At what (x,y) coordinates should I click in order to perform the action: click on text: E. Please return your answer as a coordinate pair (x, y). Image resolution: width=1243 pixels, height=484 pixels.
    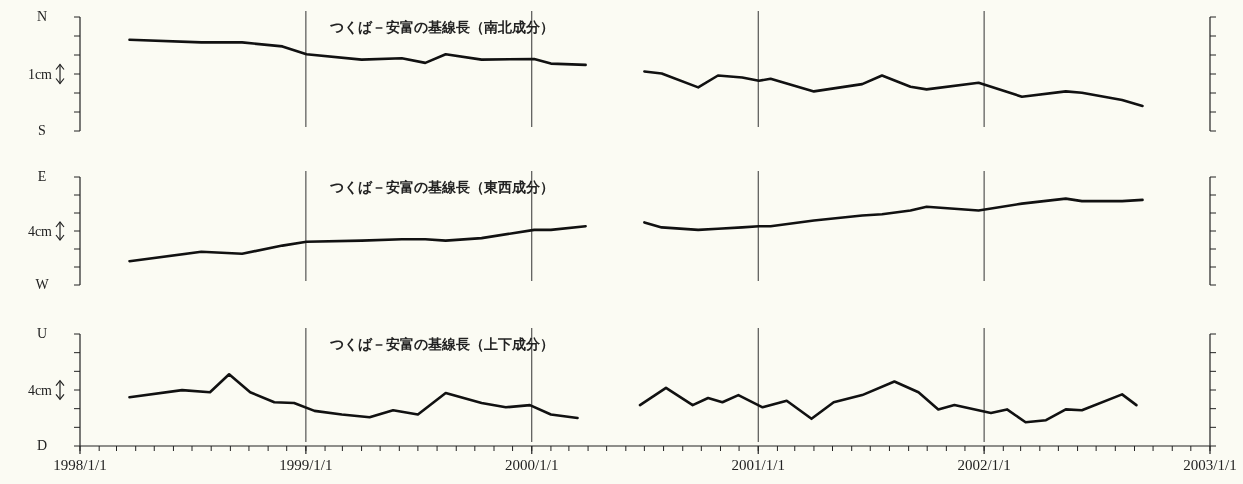
    Looking at the image, I should click on (42, 176).